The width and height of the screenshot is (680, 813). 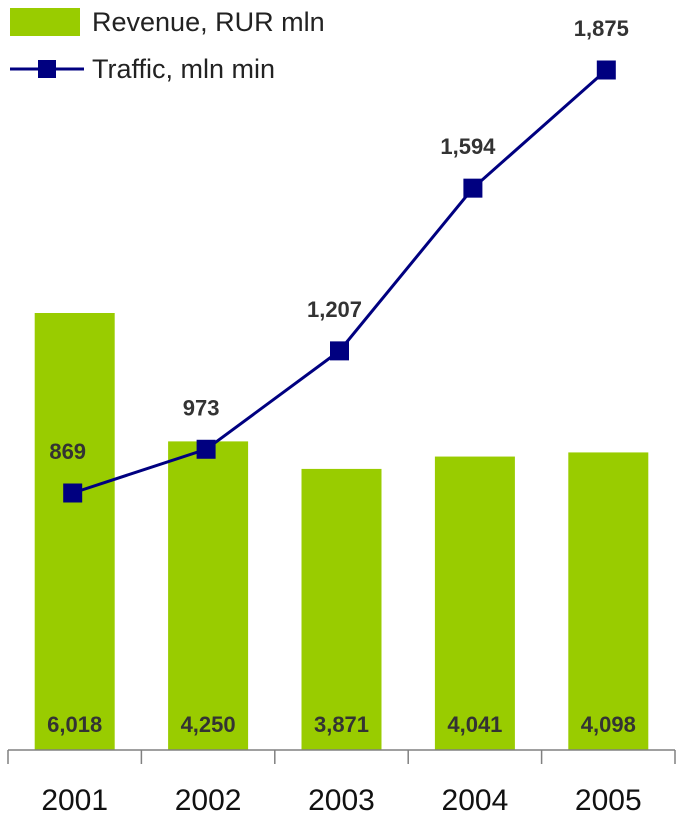 What do you see at coordinates (475, 798) in the screenshot?
I see `x-tick-label-2004: 2004` at bounding box center [475, 798].